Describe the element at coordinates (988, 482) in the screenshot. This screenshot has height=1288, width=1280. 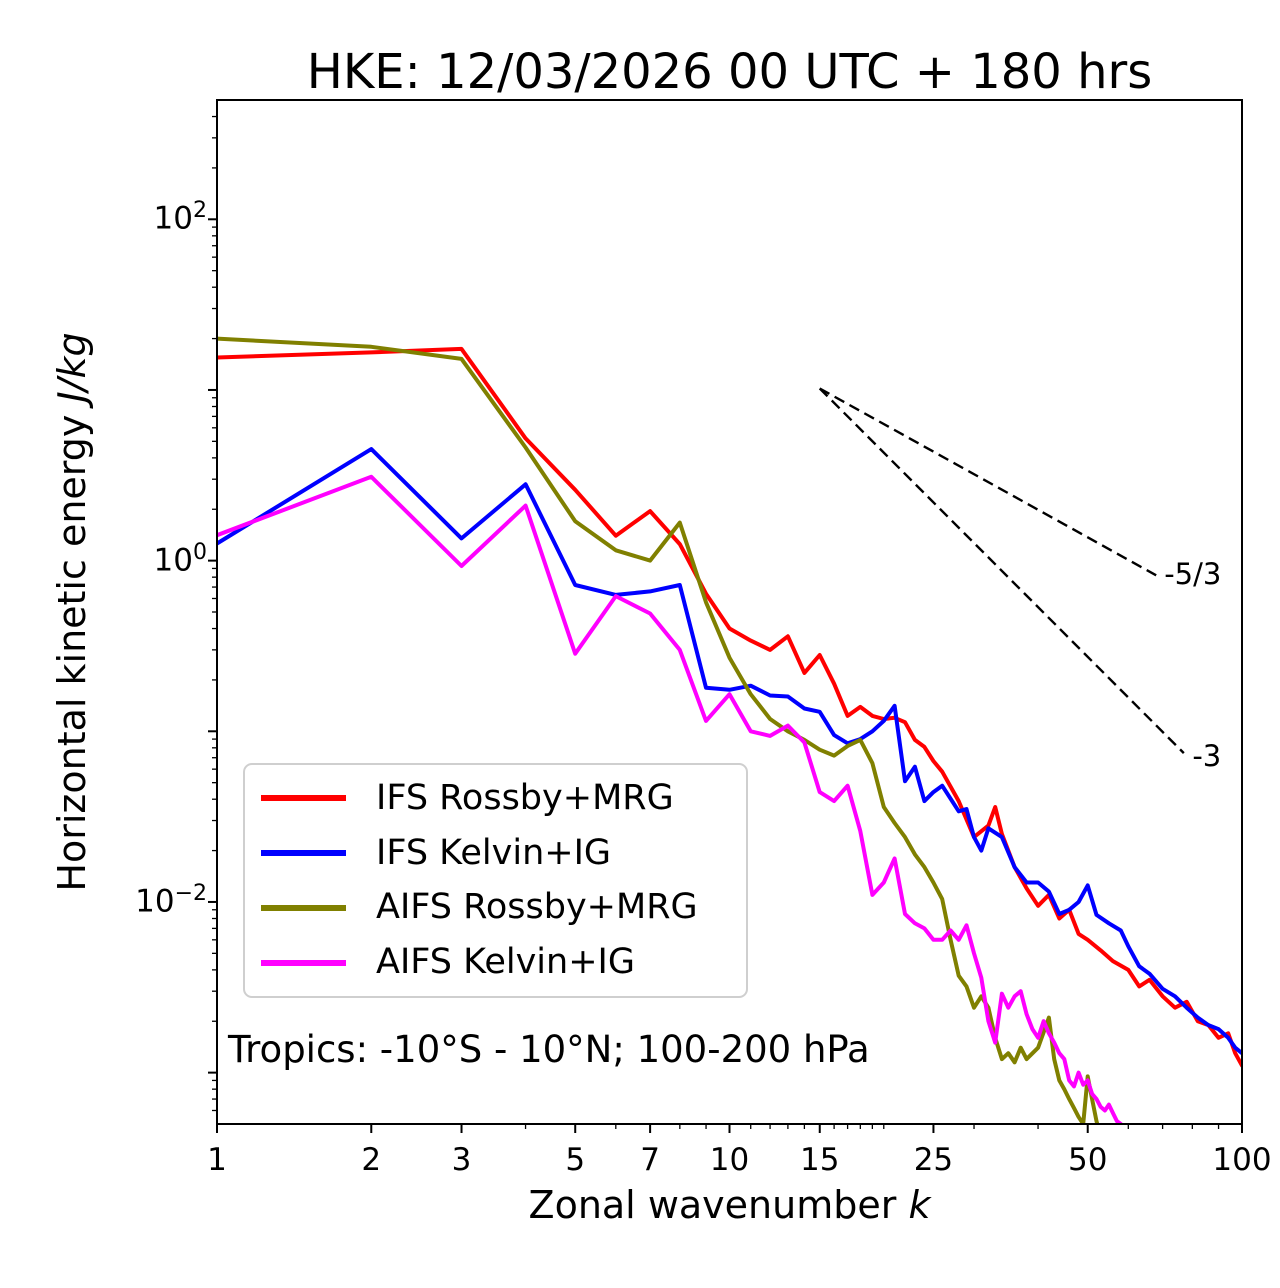
I see `reference-slope-line--5/3` at that location.